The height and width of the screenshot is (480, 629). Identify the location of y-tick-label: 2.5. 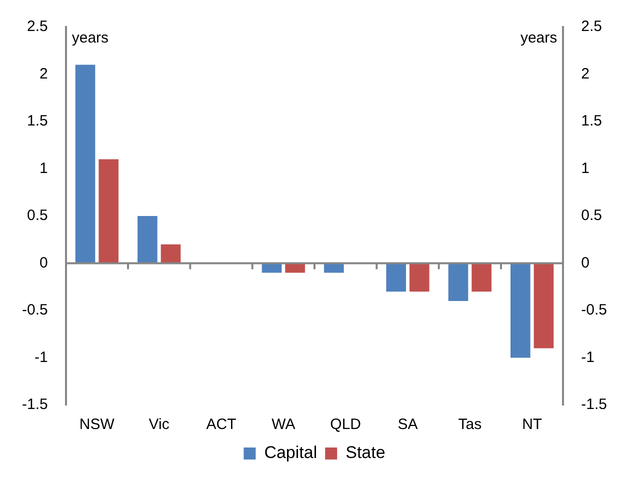
(37, 27).